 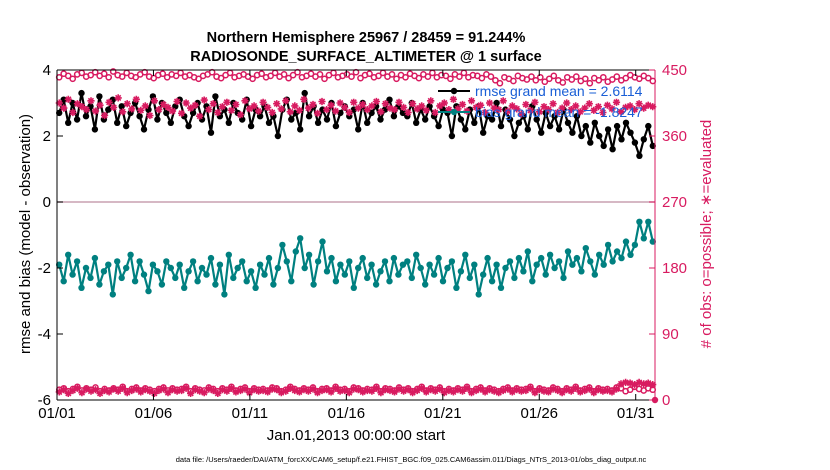 I want to click on x-tick-label: 01/31, so click(x=636, y=413).